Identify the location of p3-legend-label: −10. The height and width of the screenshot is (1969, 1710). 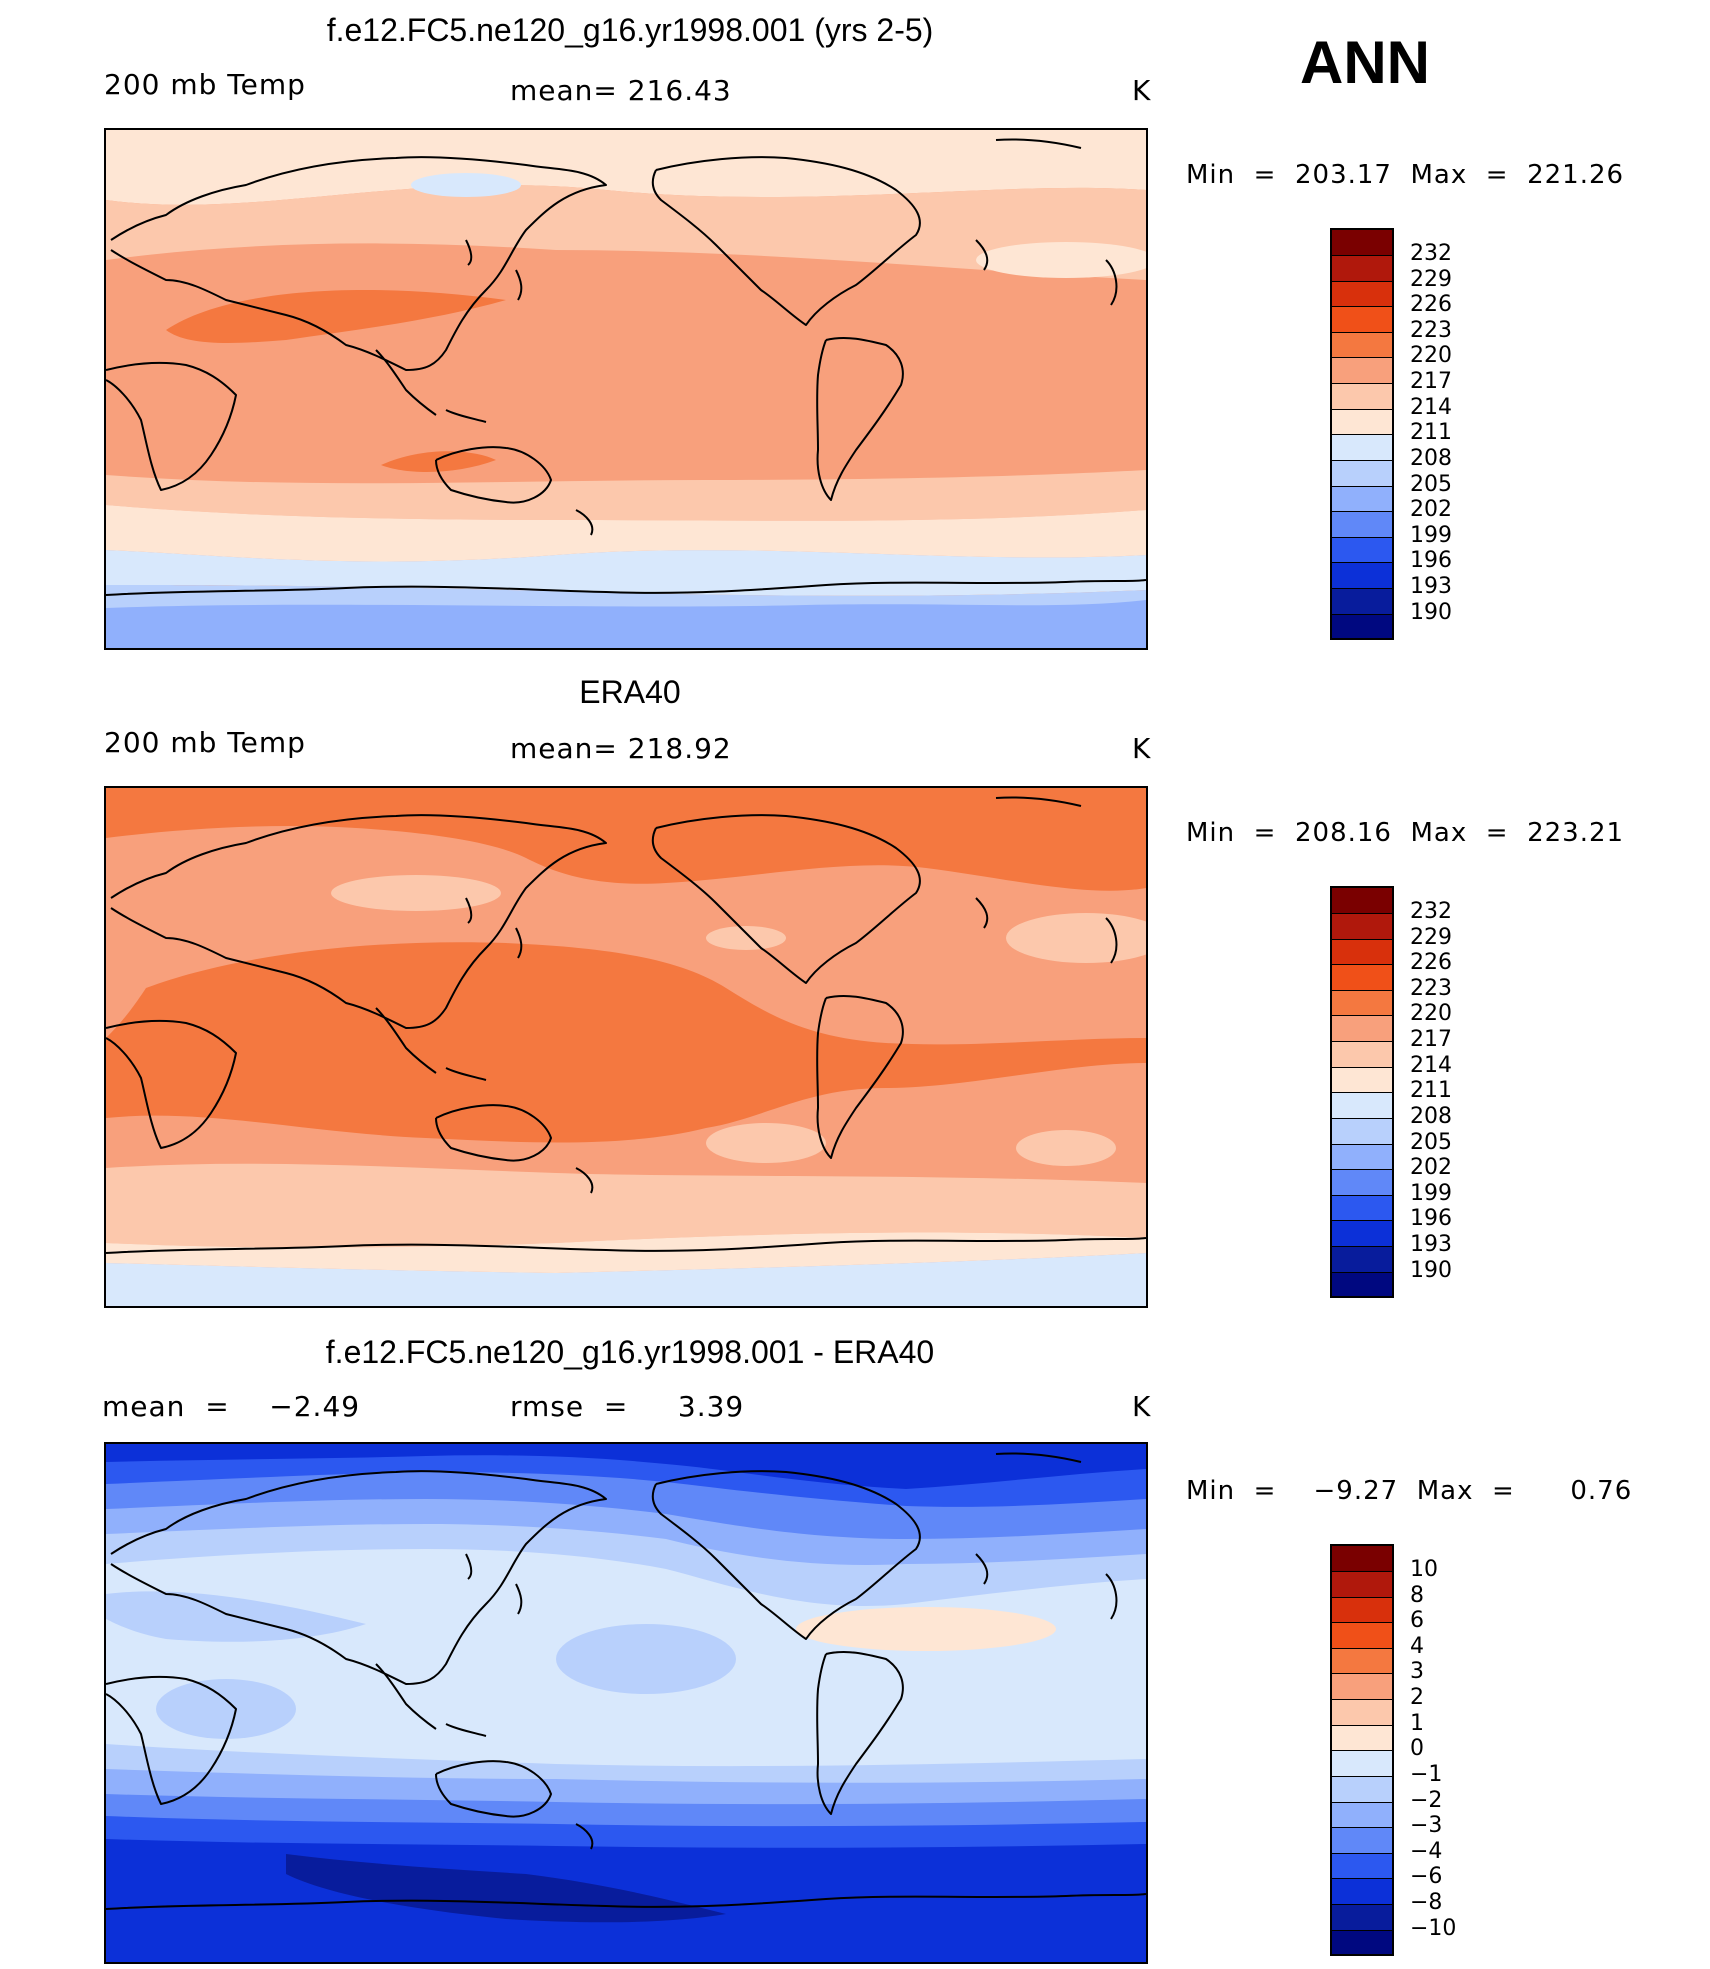
(1433, 1928).